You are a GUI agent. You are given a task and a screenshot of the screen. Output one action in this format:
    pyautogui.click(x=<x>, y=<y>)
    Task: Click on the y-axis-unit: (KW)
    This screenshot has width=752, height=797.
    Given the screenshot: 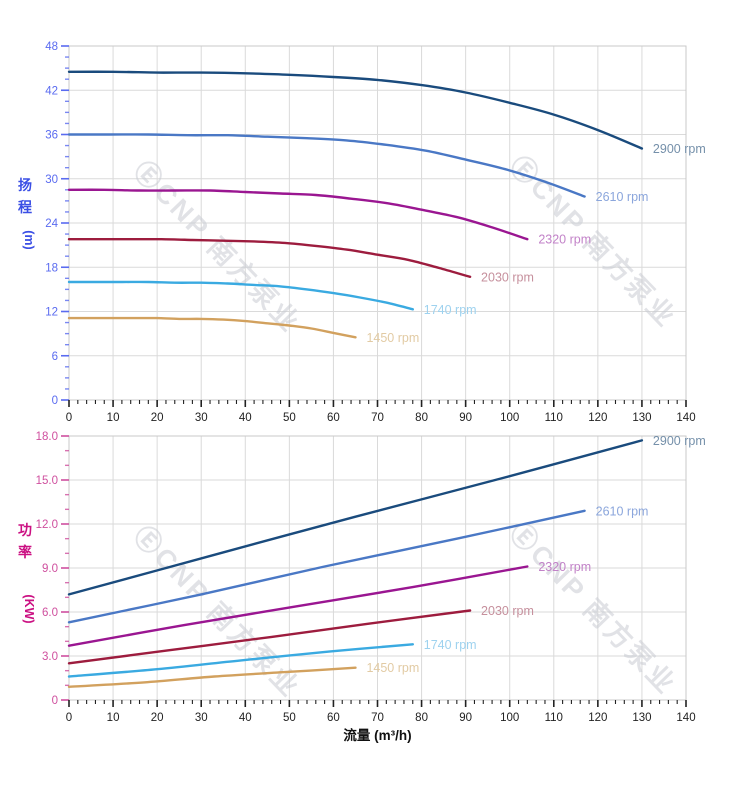 What is the action you would take?
    pyautogui.click(x=29, y=608)
    